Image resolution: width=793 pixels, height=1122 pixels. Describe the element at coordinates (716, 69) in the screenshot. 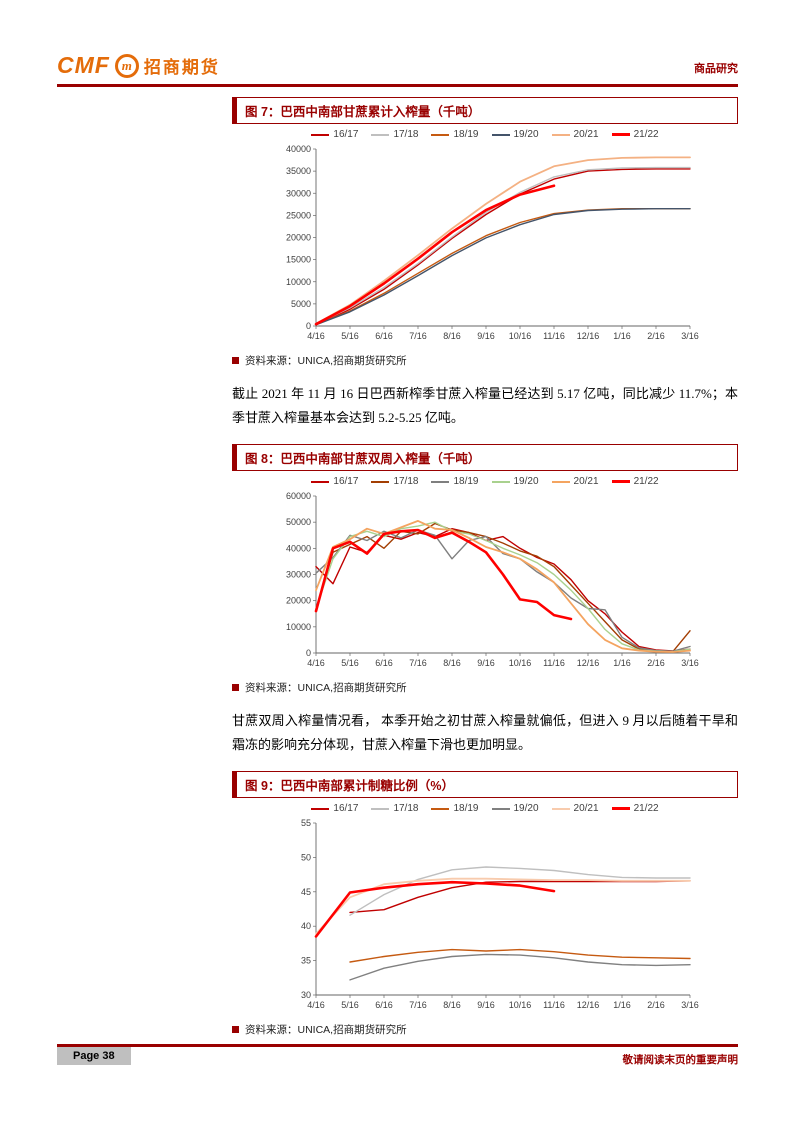

I see `report-section-label: 商品研究` at that location.